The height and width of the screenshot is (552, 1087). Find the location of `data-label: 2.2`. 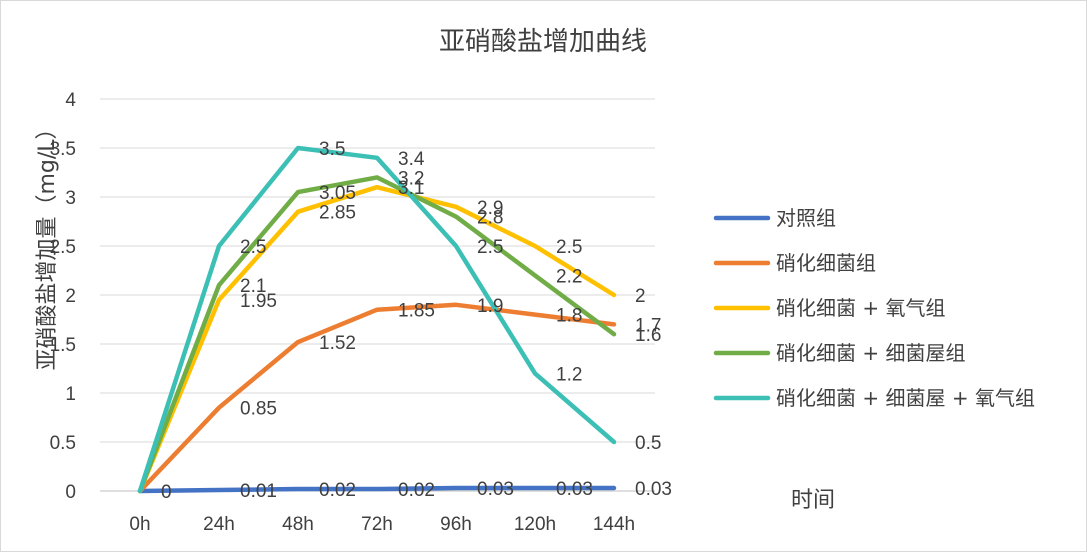

data-label: 2.2 is located at coordinates (569, 276).